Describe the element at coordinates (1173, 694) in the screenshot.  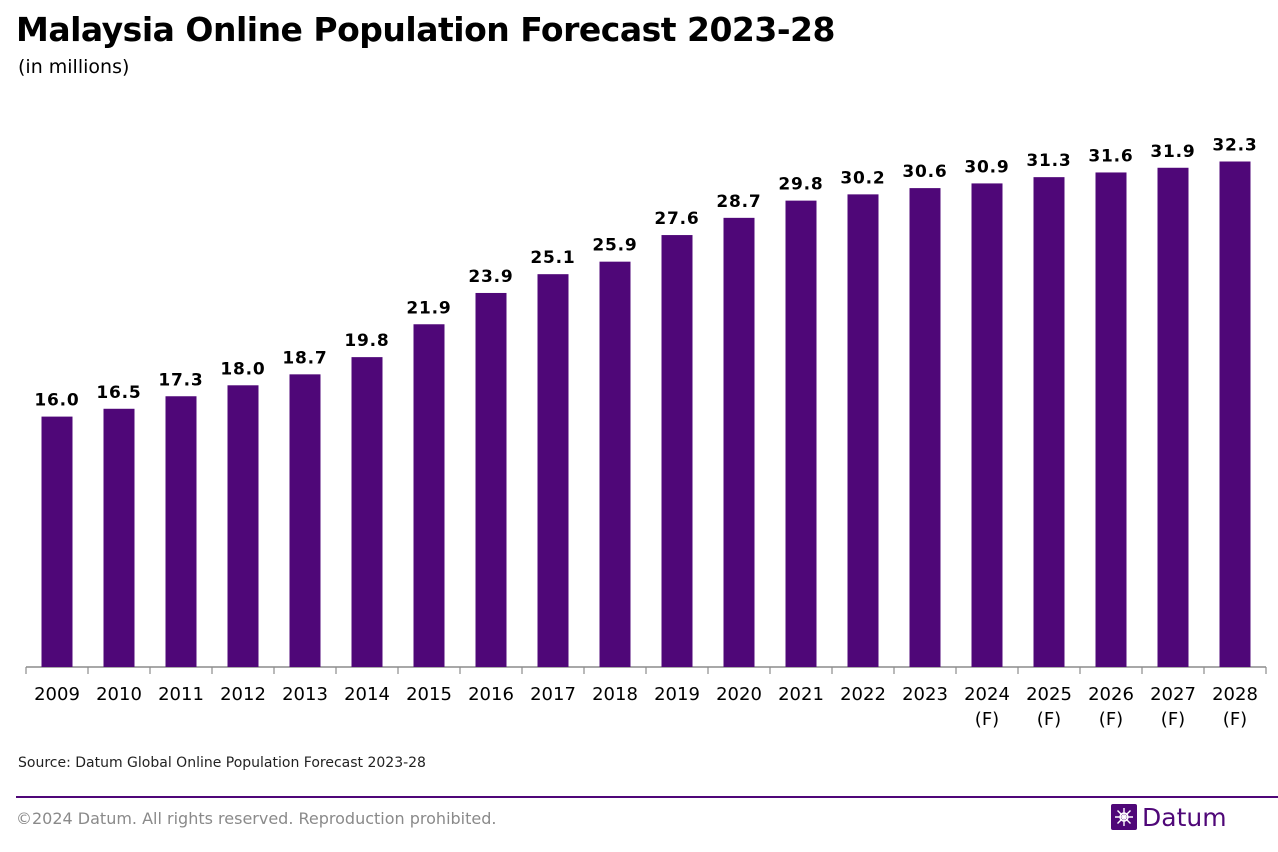
I see `x-tick-label-line: 2027` at that location.